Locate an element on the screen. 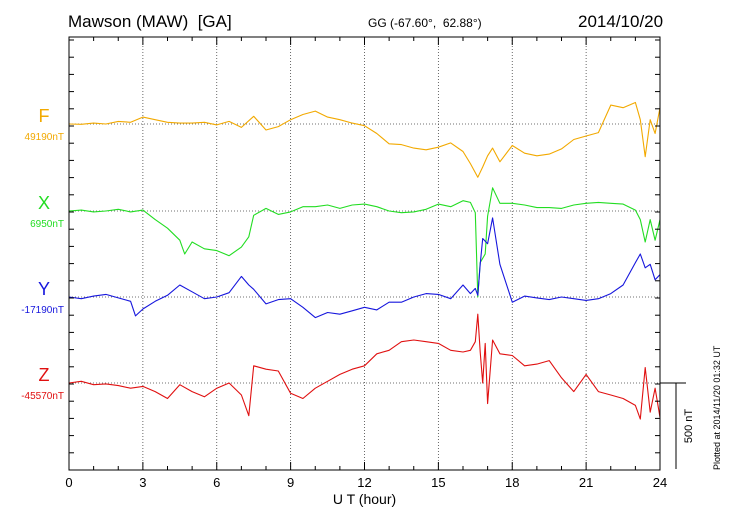 This screenshot has width=730, height=520. series-f-baseline: 49190nT is located at coordinates (44, 137).